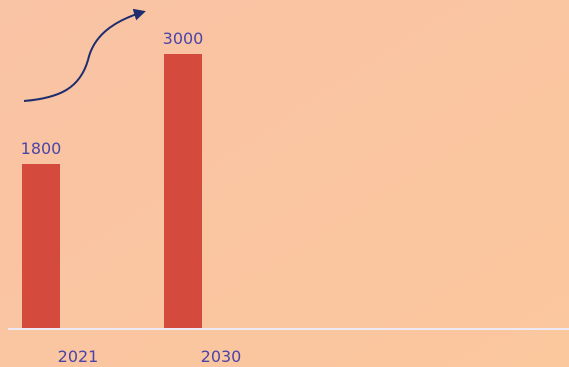 The image size is (569, 367). What do you see at coordinates (78, 356) in the screenshot?
I see `x-tick-label-2021: 2021` at bounding box center [78, 356].